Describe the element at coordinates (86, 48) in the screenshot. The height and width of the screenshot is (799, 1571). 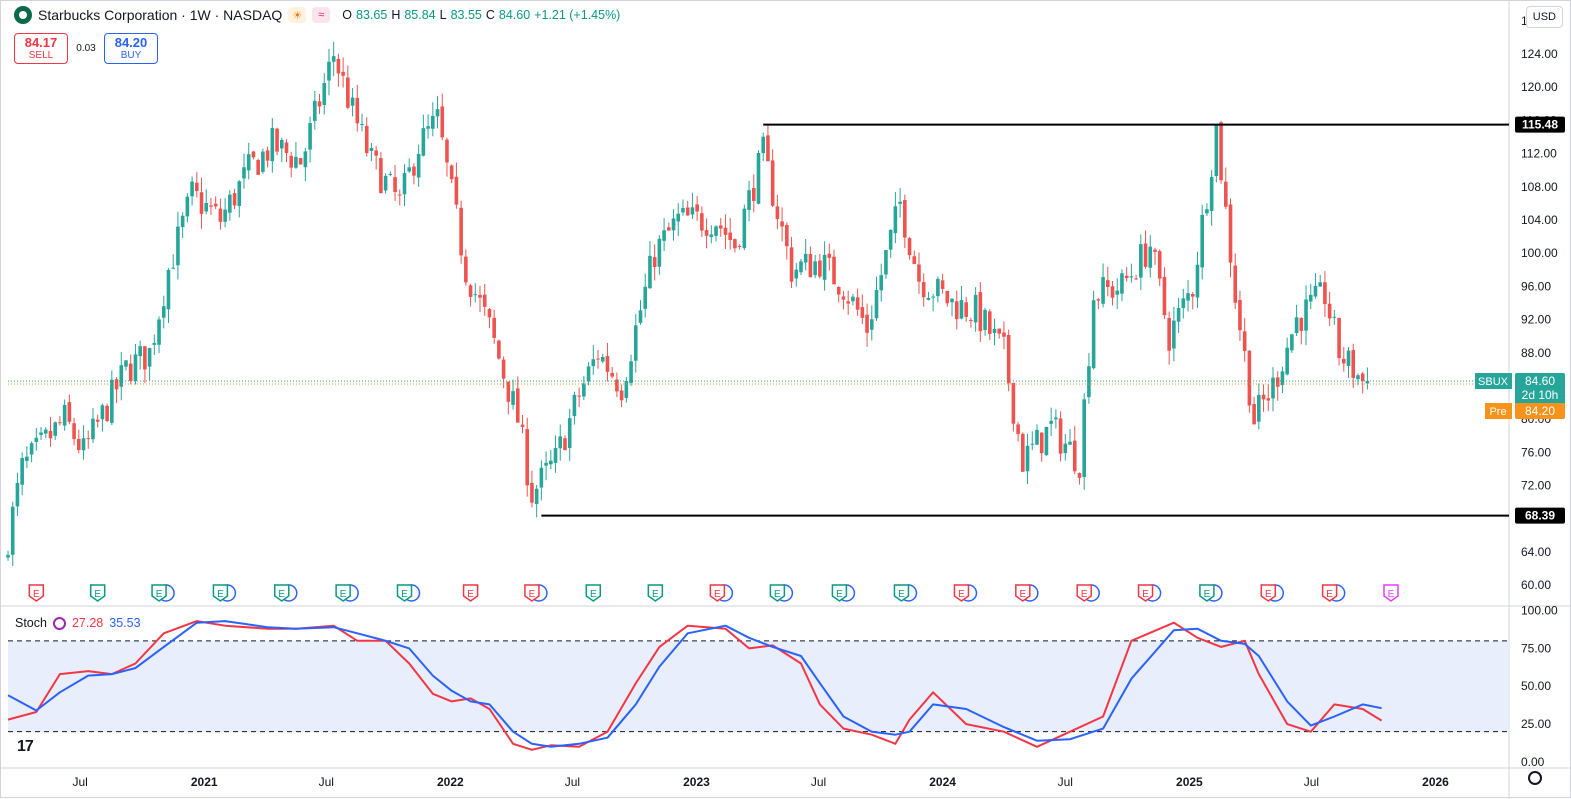
I see `spread-value: 0.03` at that location.